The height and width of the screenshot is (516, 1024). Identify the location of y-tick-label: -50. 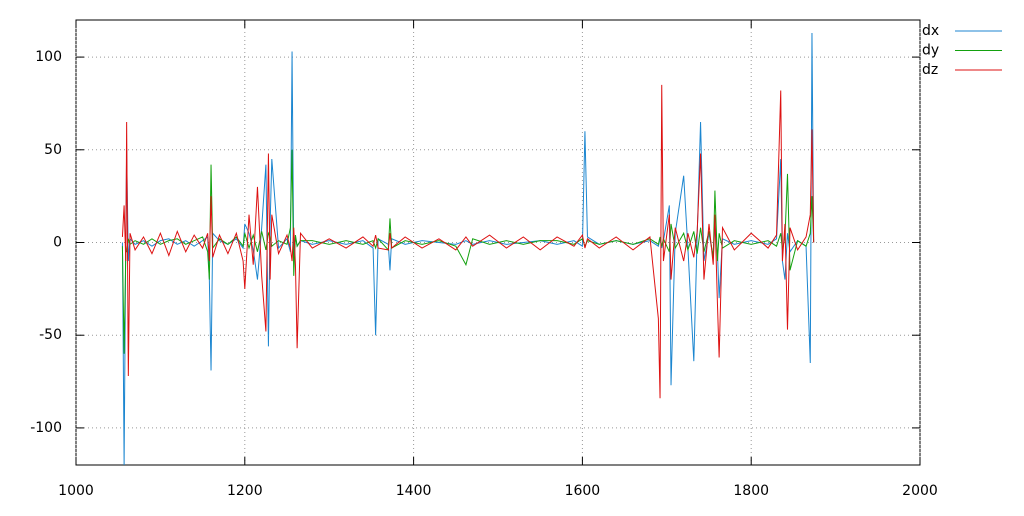
(50, 335).